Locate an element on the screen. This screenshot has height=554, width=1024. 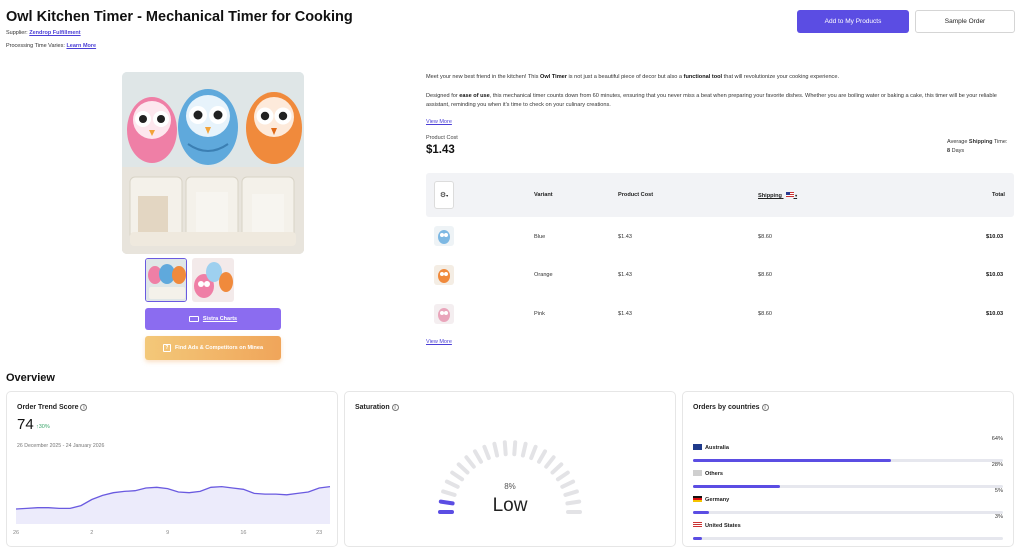
product-main-image is located at coordinates (213, 163).